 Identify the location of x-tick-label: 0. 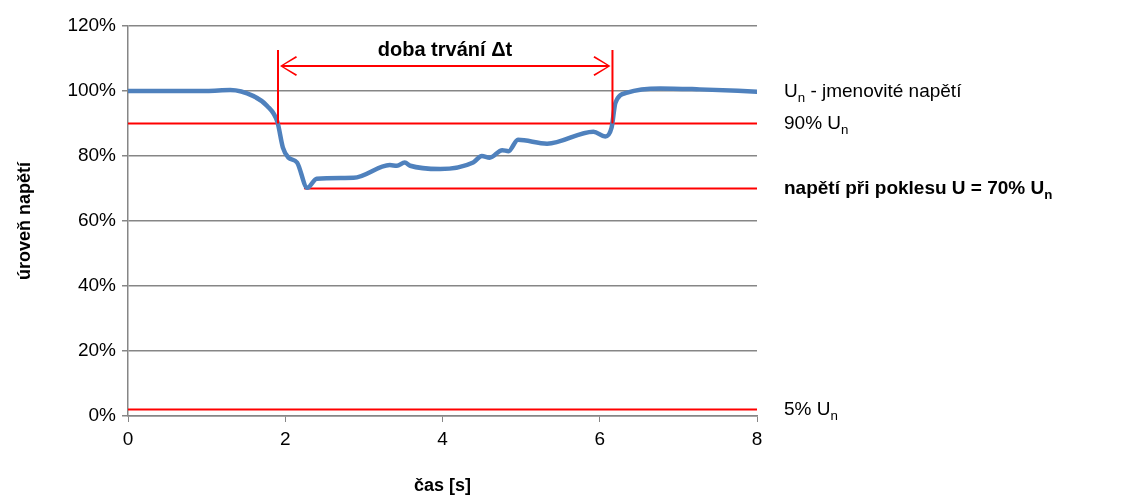
(128, 438).